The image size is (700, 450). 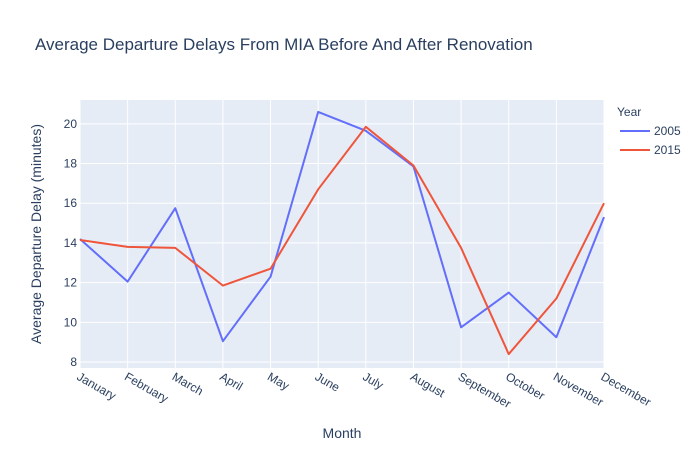 What do you see at coordinates (649, 131) in the screenshot?
I see `legend: Year 2005 2015` at bounding box center [649, 131].